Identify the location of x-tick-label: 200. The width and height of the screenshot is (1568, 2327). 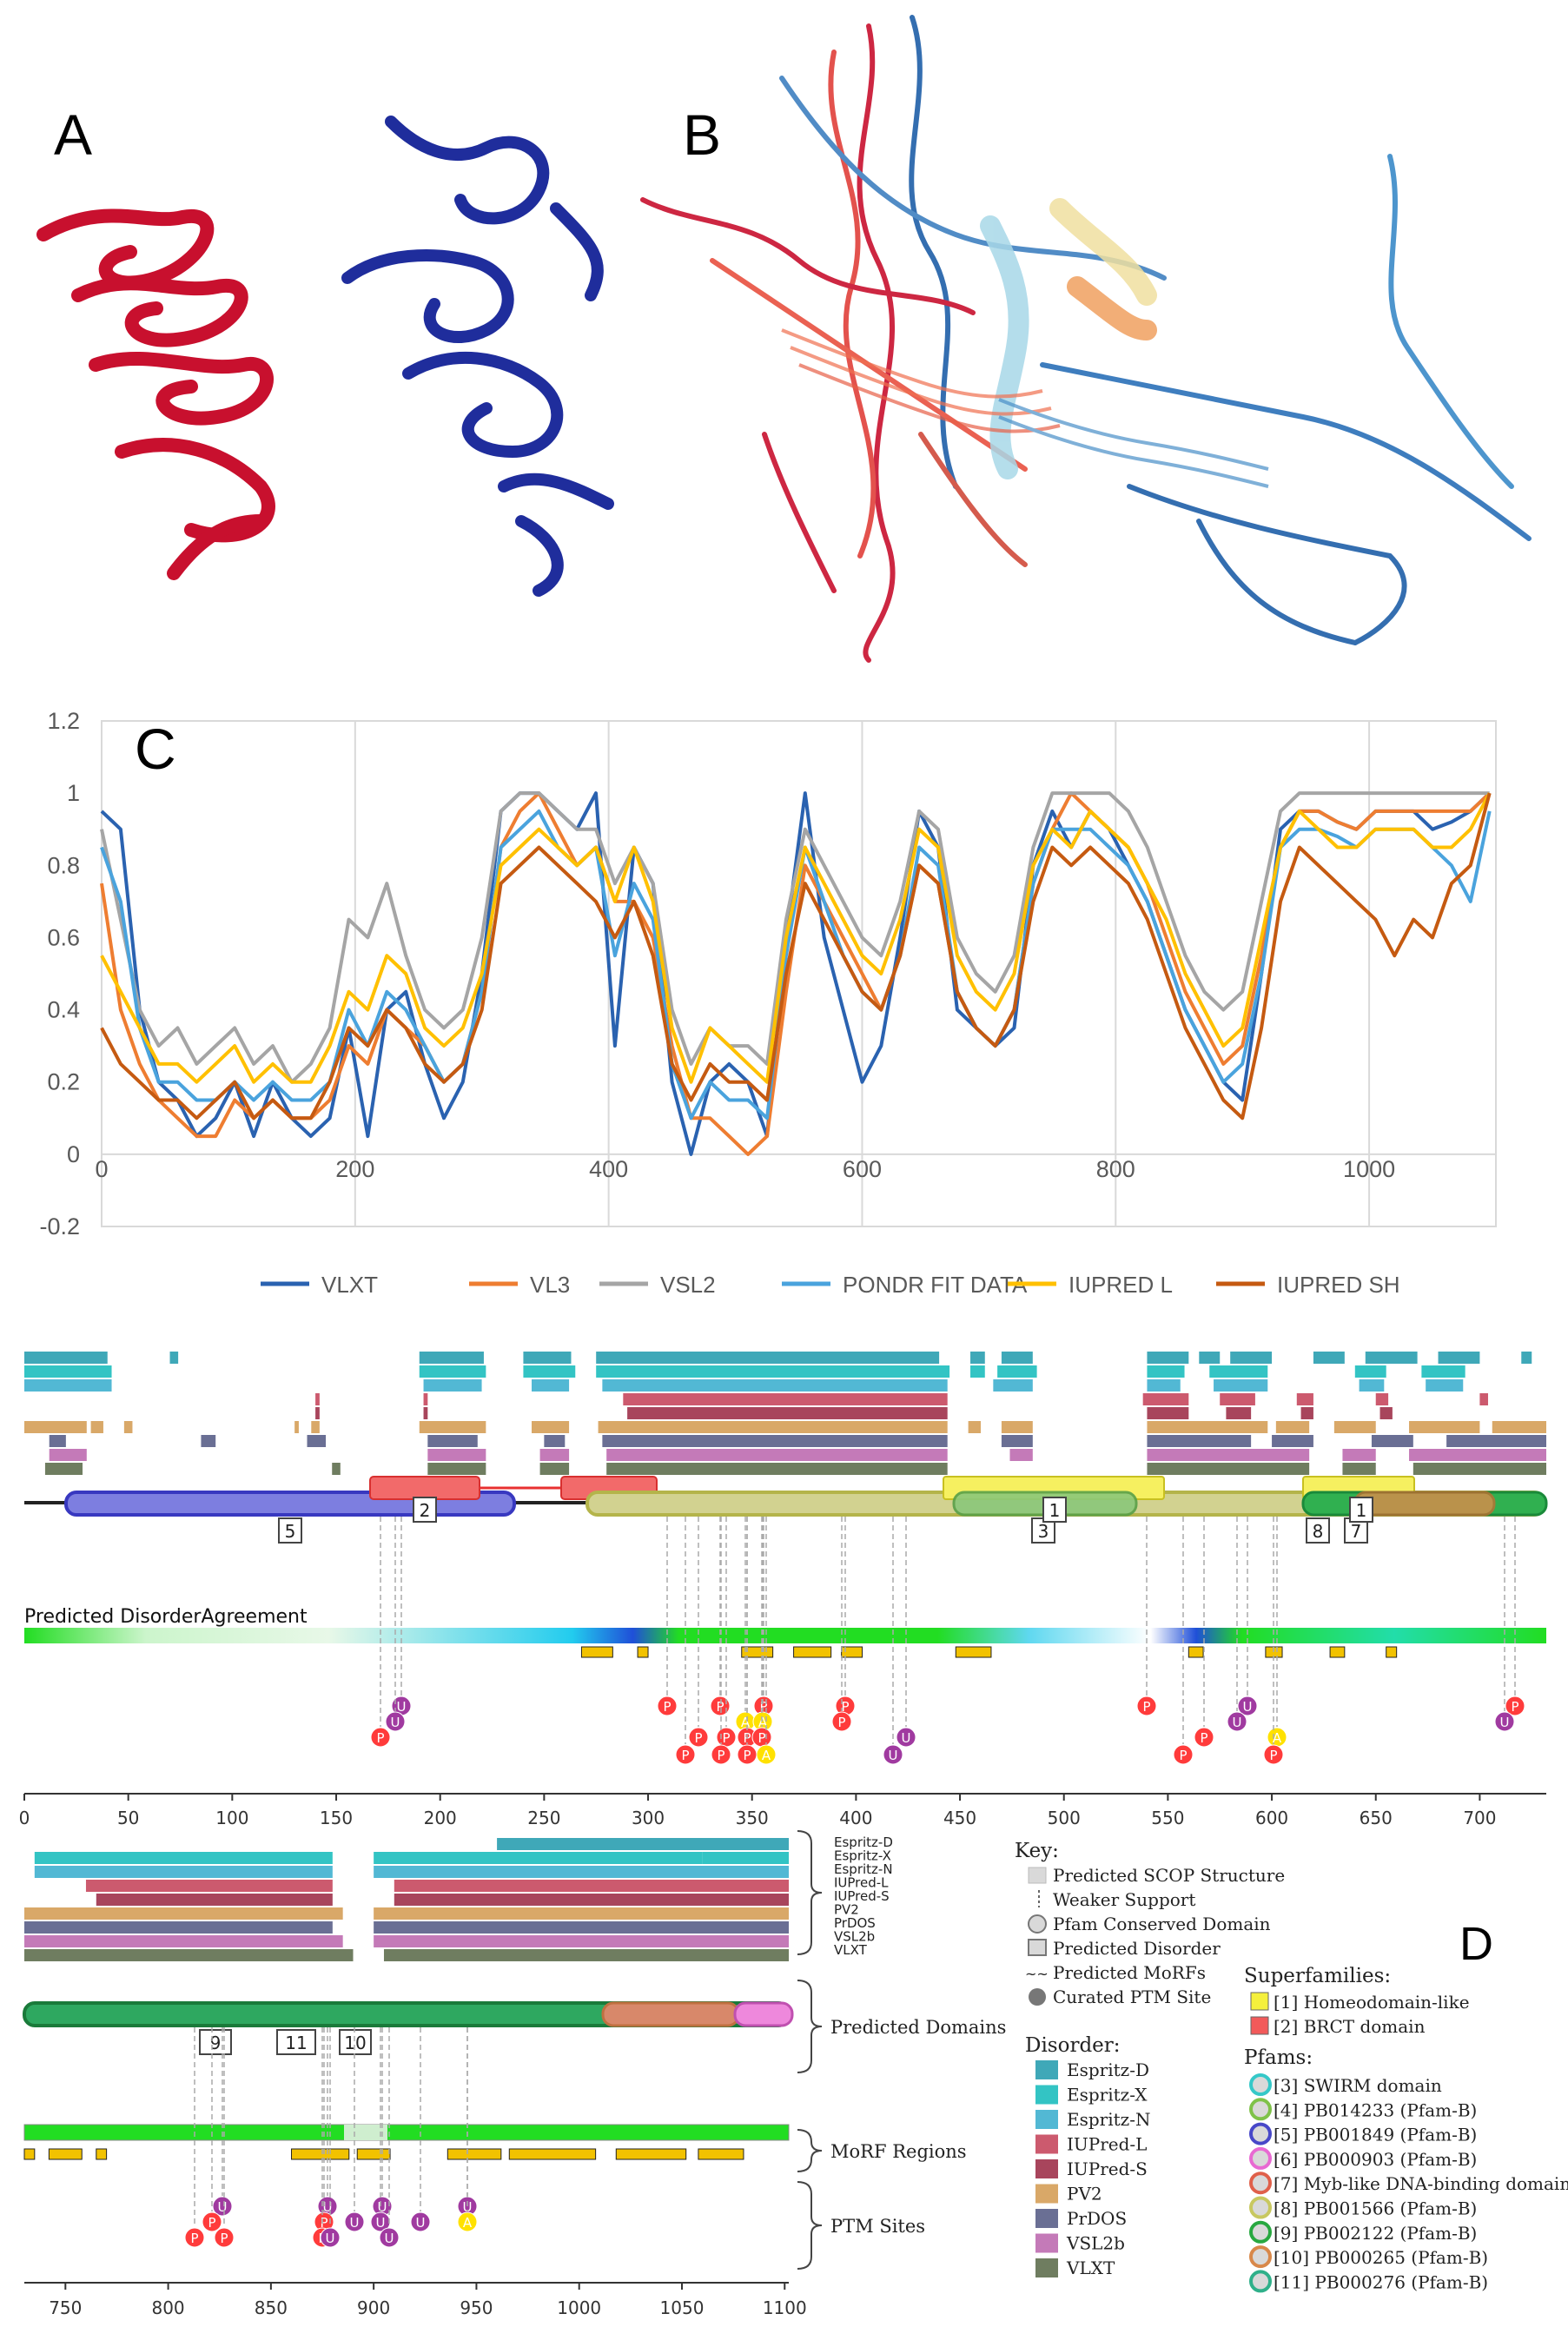
(354, 1169).